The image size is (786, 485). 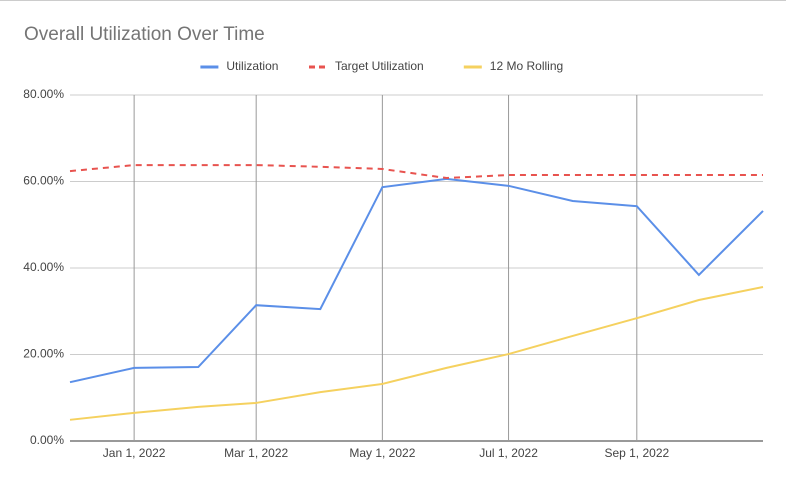 I want to click on series-line, so click(x=416, y=172).